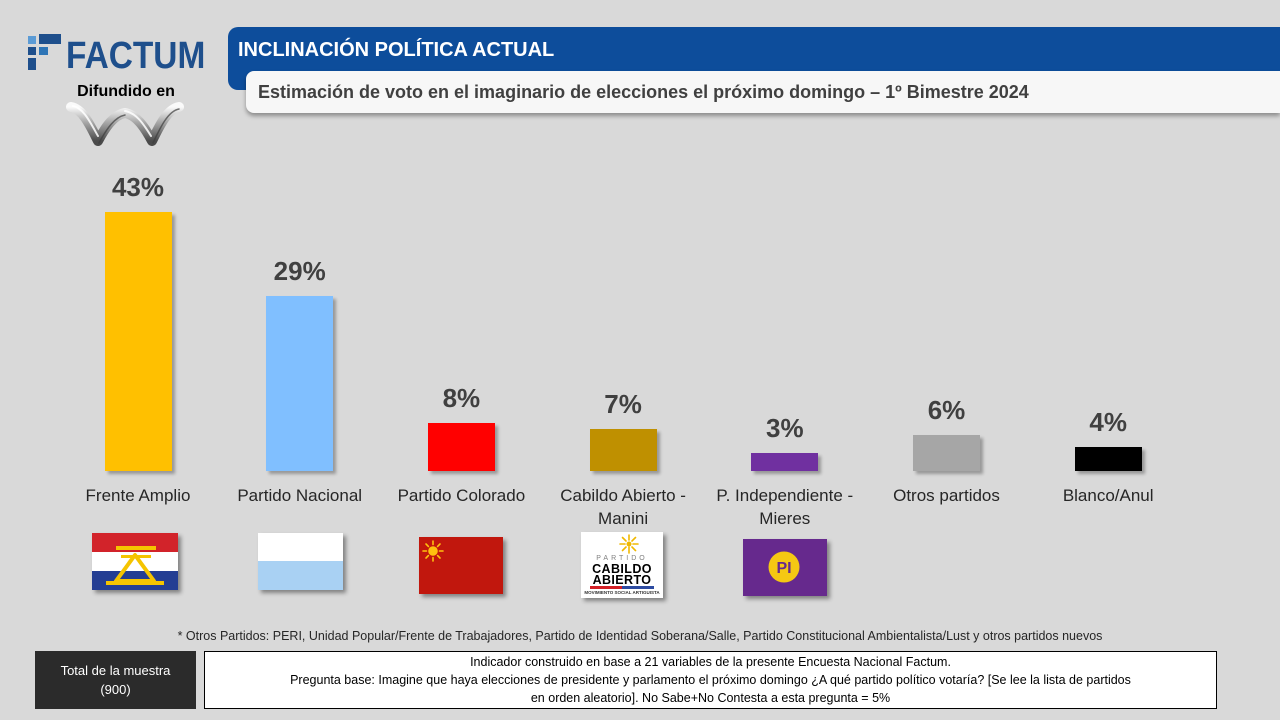 The height and width of the screenshot is (720, 1280). Describe the element at coordinates (115, 689) in the screenshot. I see `sample-size-value: (900)` at that location.